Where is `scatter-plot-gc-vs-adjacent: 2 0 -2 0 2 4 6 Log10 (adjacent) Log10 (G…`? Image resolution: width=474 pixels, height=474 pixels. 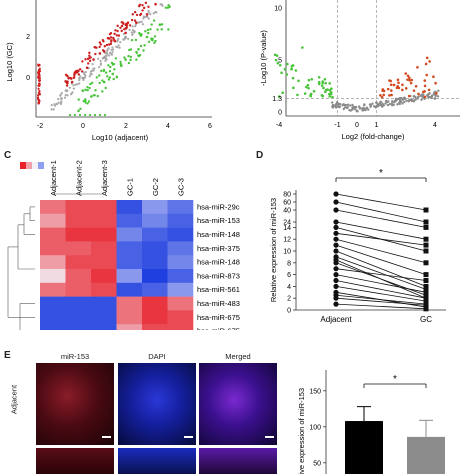 scatter-plot-gc-vs-adjacent: 2 0 -2 0 2 4 6 Log10 (adjacent) Log10 (G… is located at coordinates (108, 71).